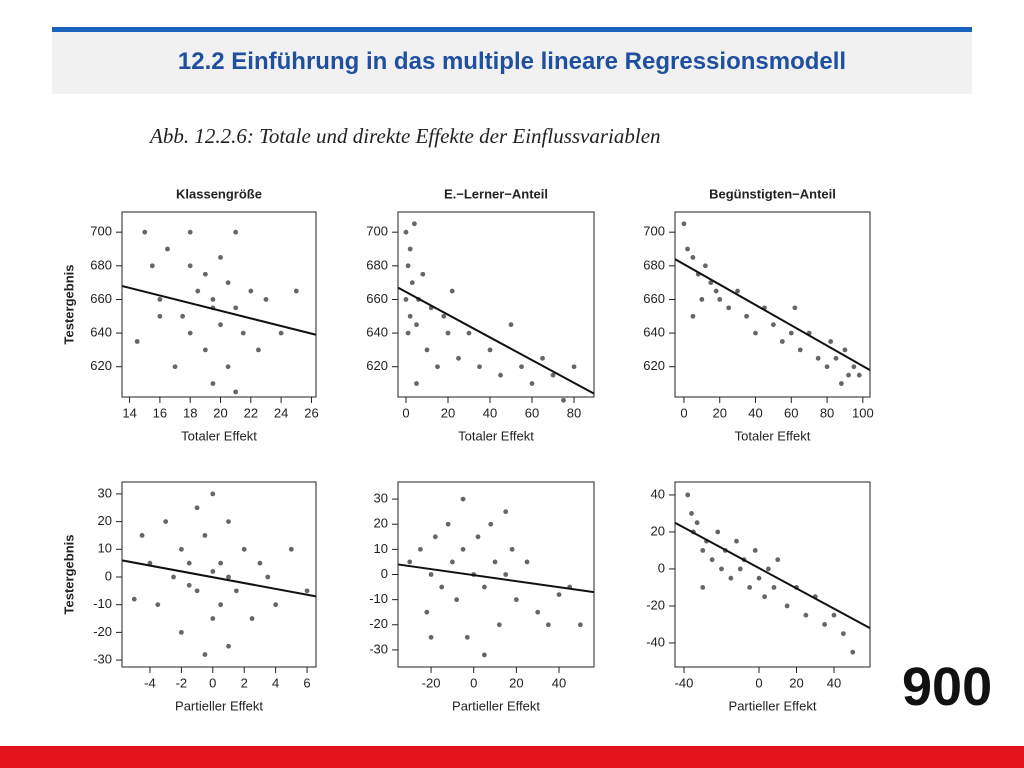  What do you see at coordinates (105, 492) in the screenshot?
I see `y-tick-label: 30` at bounding box center [105, 492].